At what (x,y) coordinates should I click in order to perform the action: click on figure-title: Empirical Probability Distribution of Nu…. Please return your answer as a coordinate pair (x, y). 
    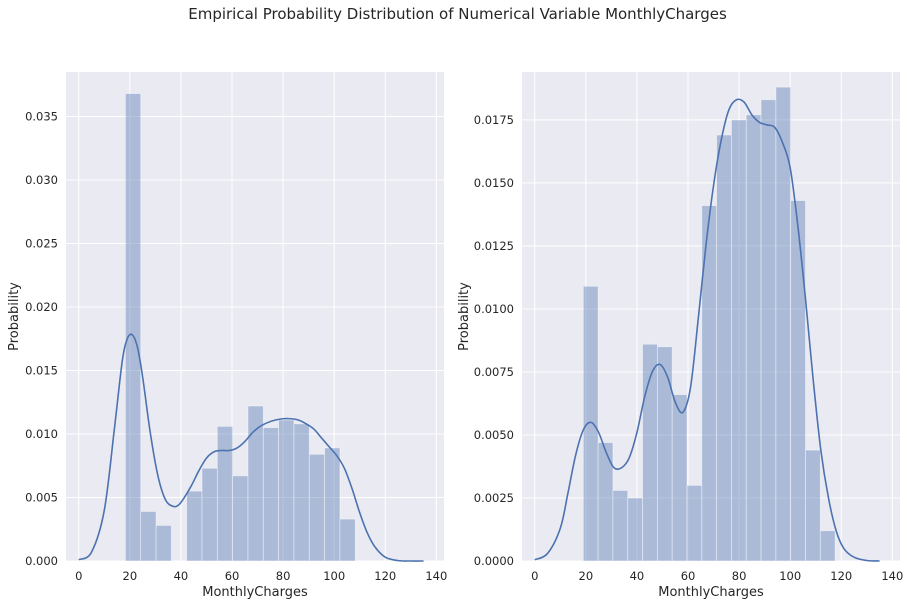
    Looking at the image, I should click on (457, 14).